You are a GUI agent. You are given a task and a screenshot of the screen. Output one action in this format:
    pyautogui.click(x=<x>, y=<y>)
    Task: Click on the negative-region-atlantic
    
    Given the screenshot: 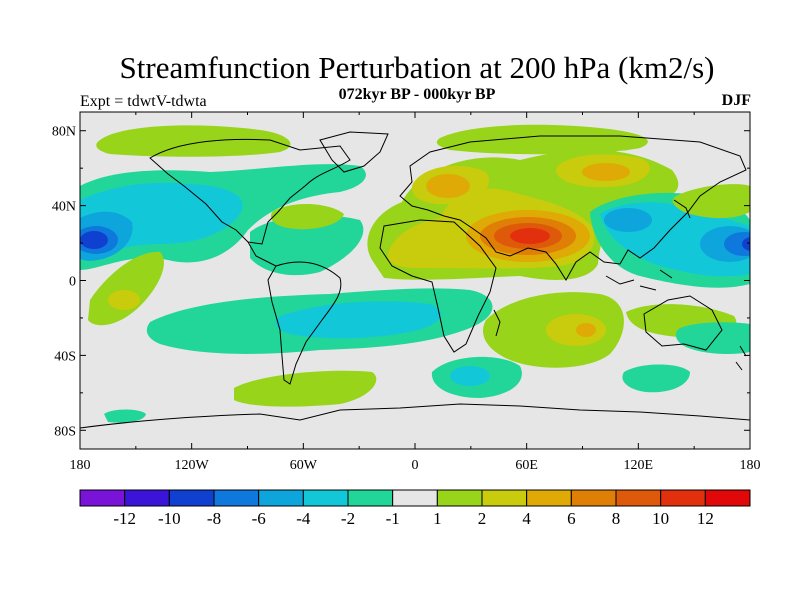 What is the action you would take?
    pyautogui.click(x=307, y=245)
    